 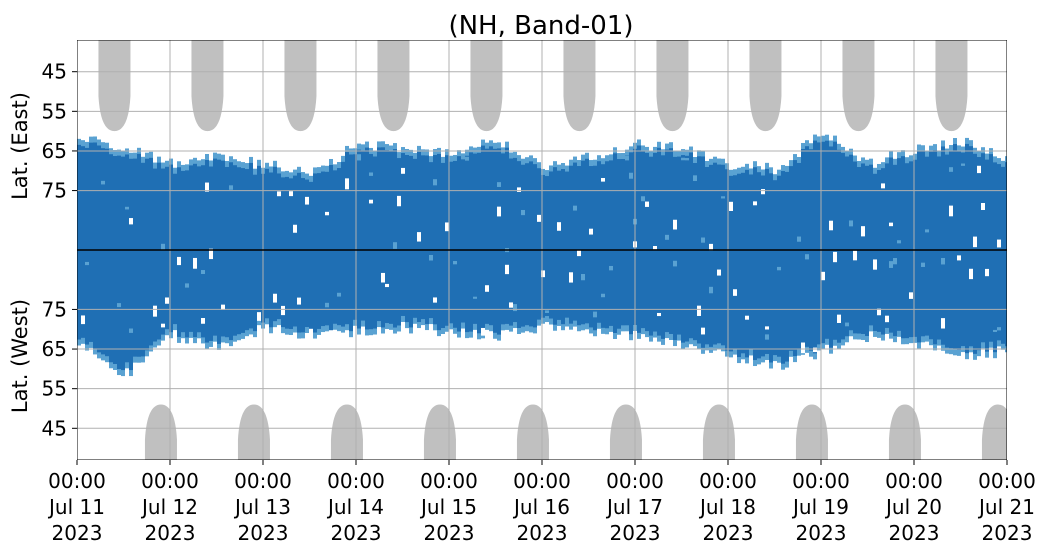 What do you see at coordinates (914, 481) in the screenshot?
I see `xtick-label-9-0: 00:00` at bounding box center [914, 481].